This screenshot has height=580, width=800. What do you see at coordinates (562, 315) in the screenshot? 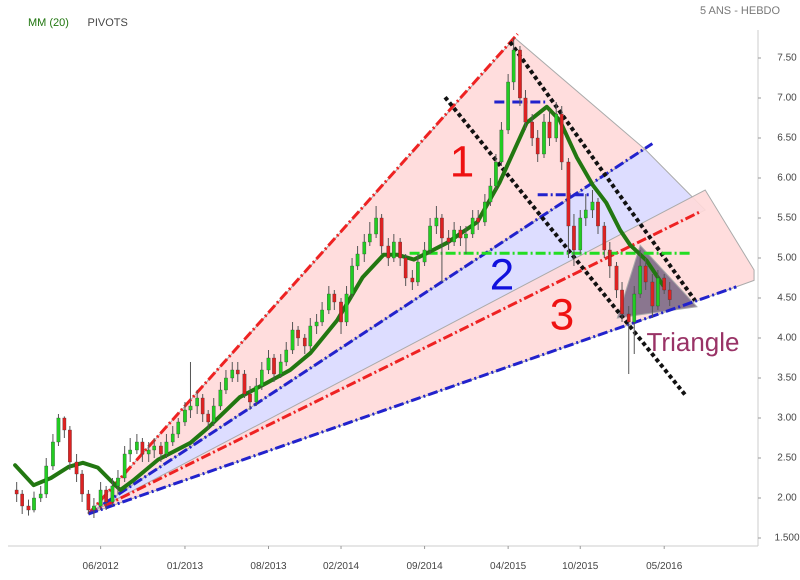
I see `annotation: 3` at bounding box center [562, 315].